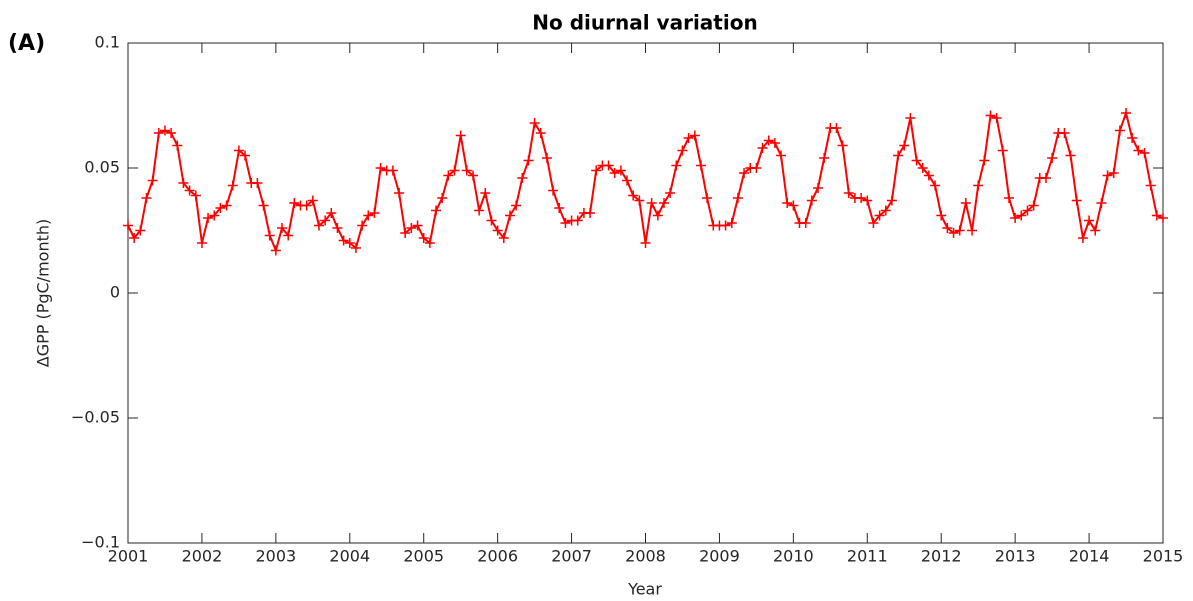 This screenshot has height=601, width=1193. What do you see at coordinates (571, 556) in the screenshot?
I see `x-tick-label: 2007` at bounding box center [571, 556].